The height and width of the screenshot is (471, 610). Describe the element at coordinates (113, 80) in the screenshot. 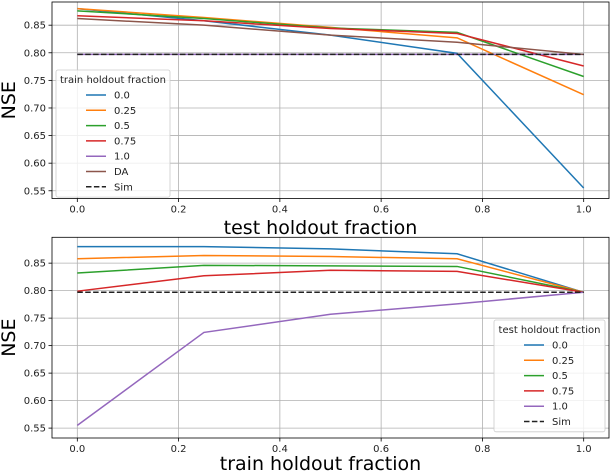

I see `legend-title: train holdout fraction` at that location.